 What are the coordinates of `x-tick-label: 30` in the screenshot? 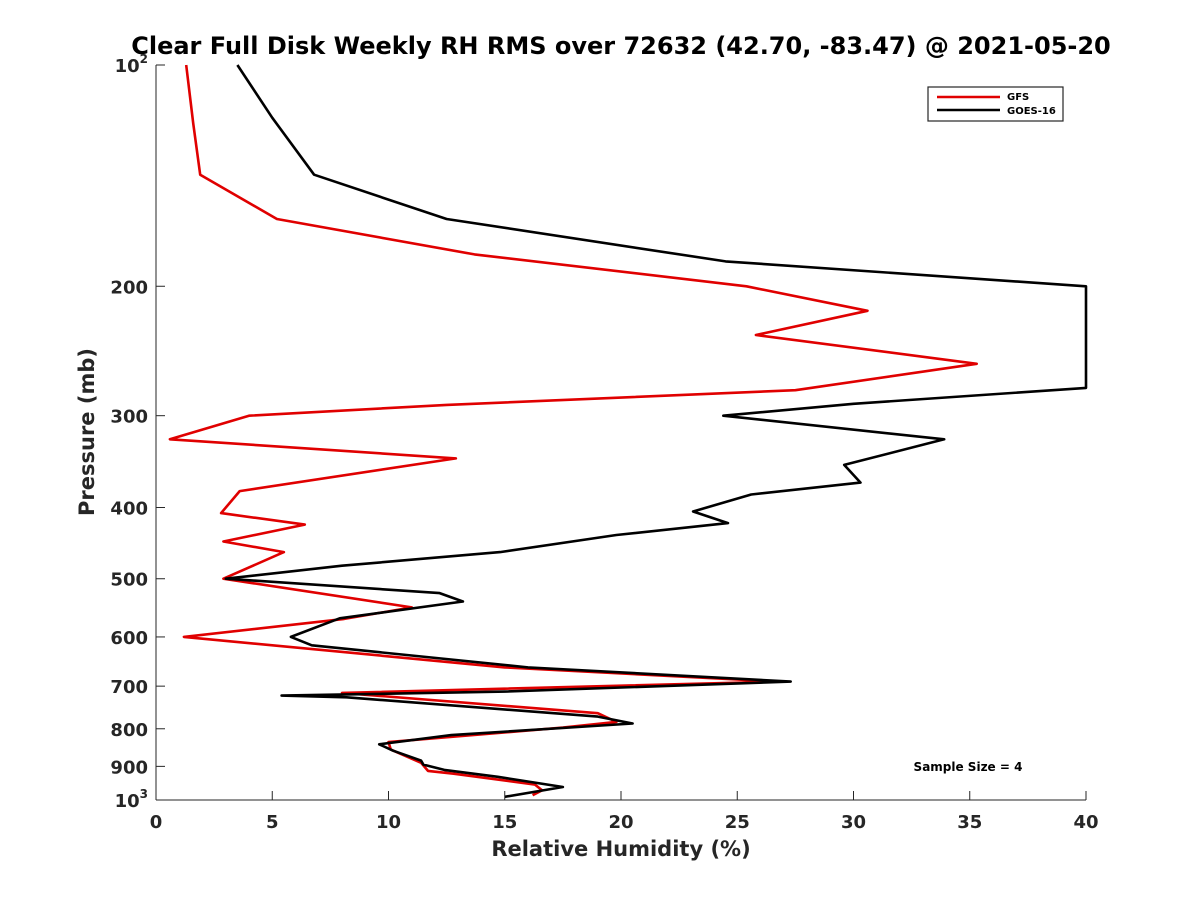 It's located at (853, 822).